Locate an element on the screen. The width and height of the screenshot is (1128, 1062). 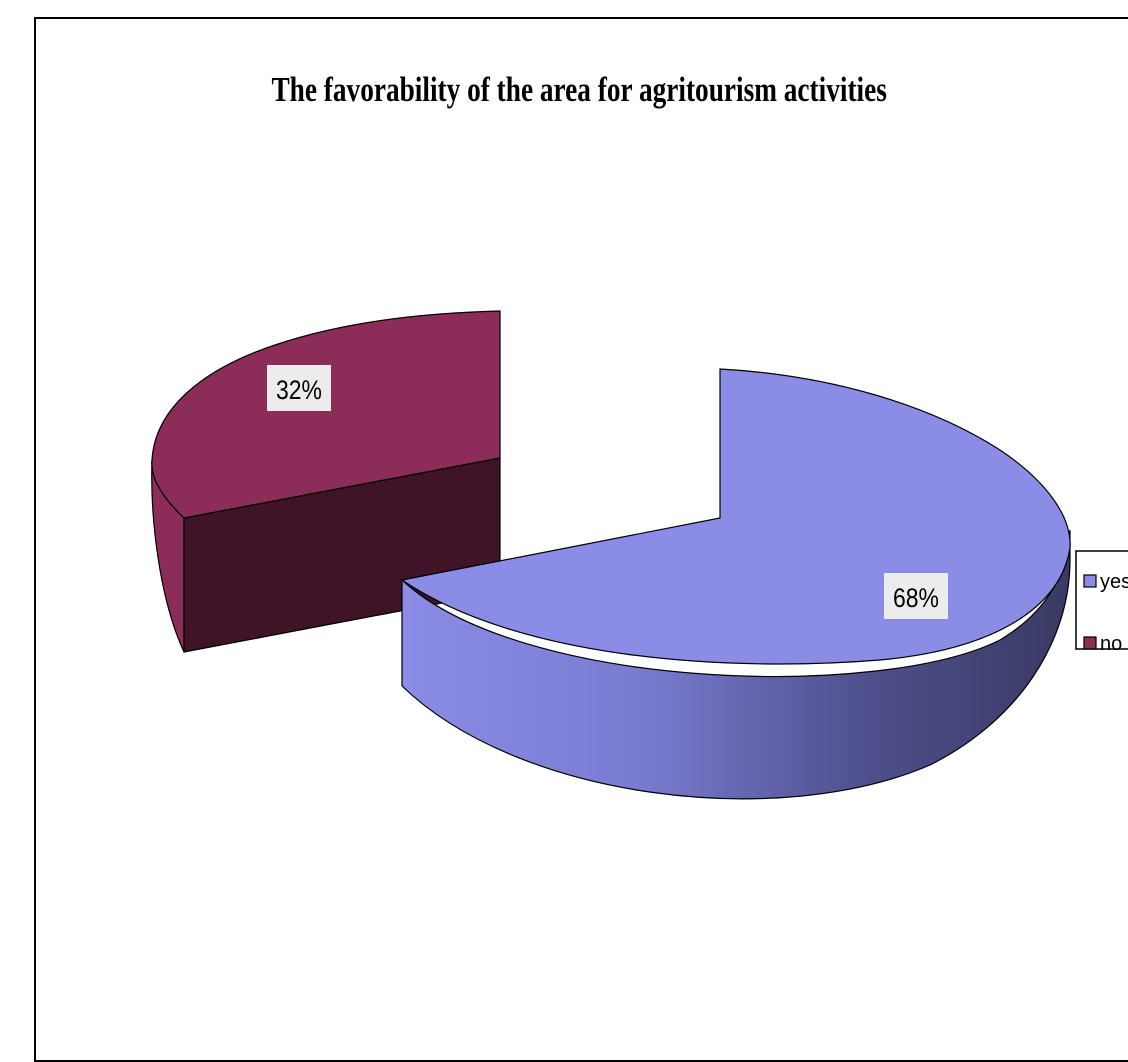
data-label-no: 32% is located at coordinates (299, 388).